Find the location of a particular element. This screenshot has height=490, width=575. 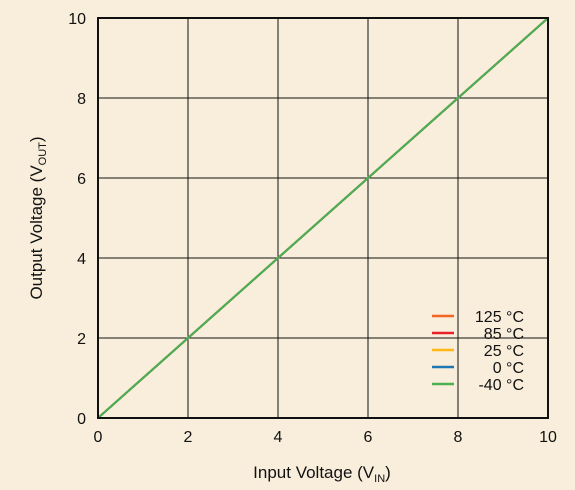

x-tick-label: 8 is located at coordinates (458, 437).